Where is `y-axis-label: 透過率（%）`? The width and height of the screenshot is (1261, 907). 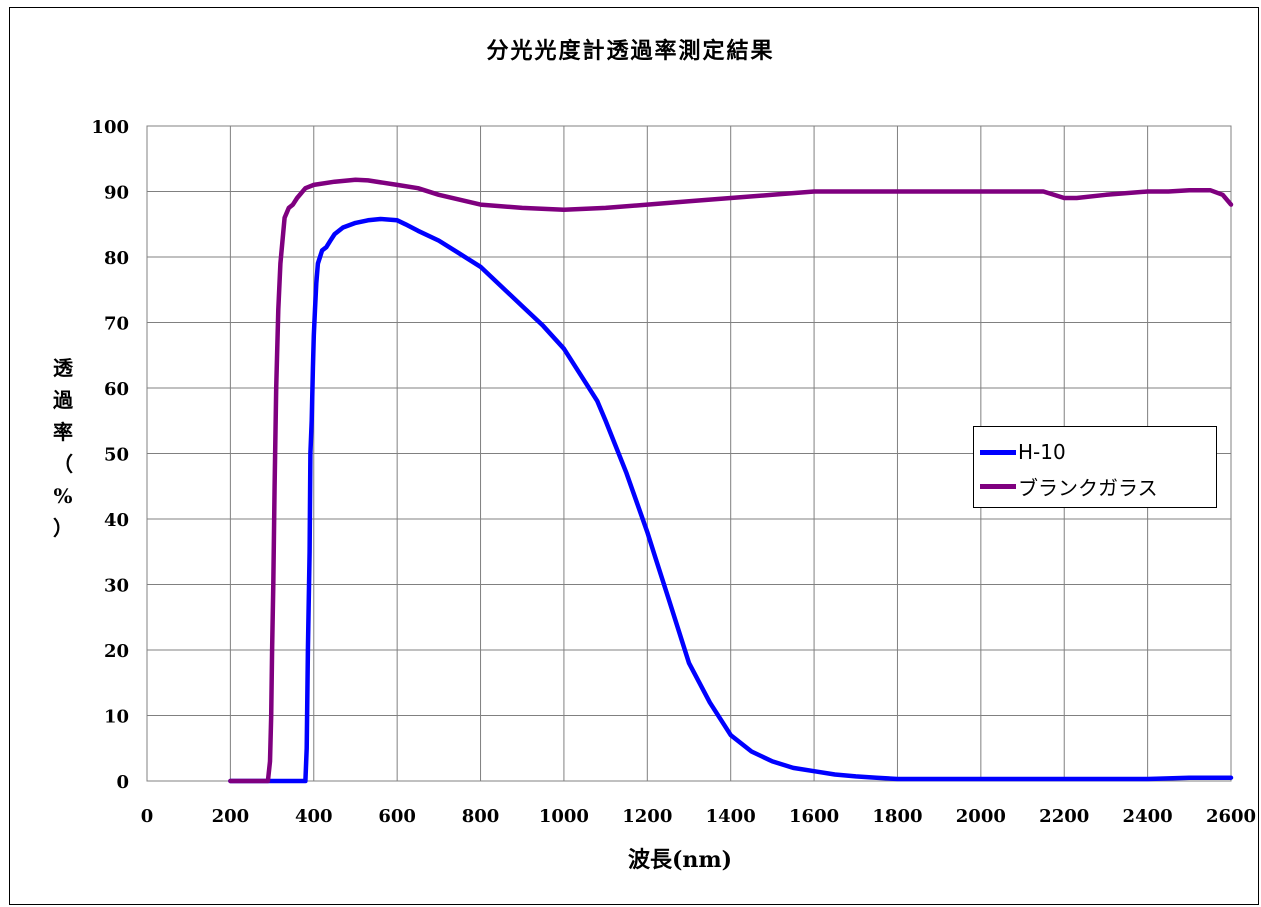
y-axis-label: 透過率（%） is located at coordinates (63, 448).